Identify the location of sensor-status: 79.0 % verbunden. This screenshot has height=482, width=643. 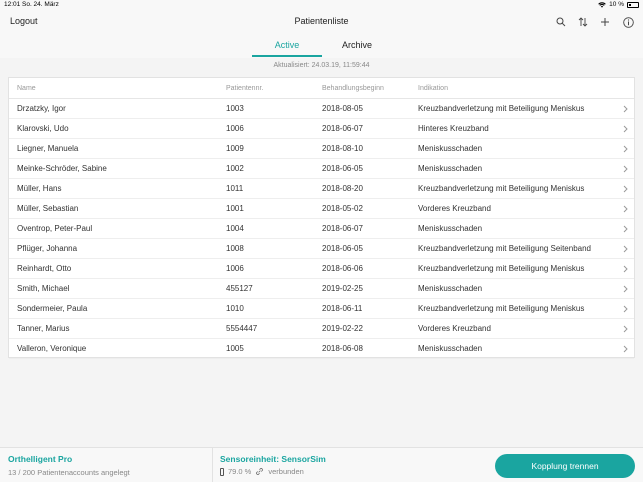
(262, 471).